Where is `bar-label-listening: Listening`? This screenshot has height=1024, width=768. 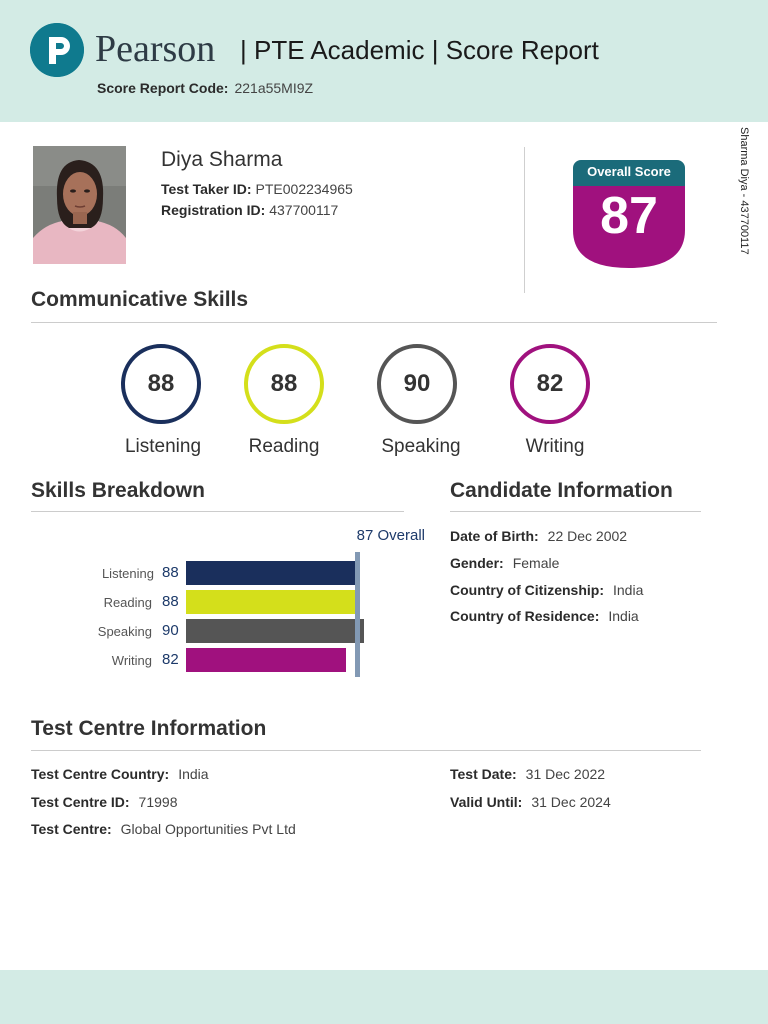
bar-label-listening: Listening is located at coordinates (127, 573).